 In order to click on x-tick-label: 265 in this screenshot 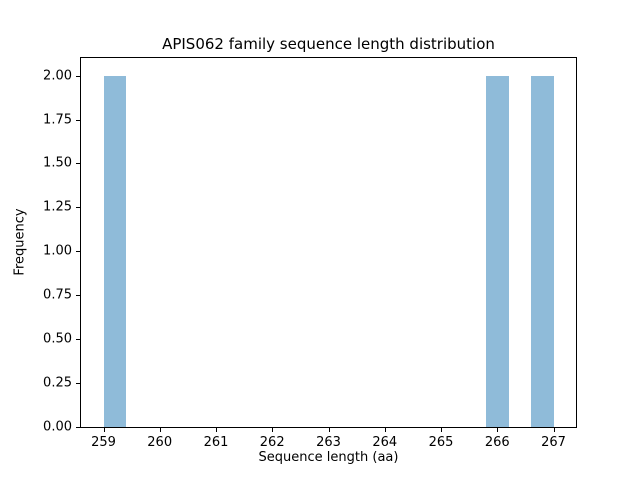, I will do `click(441, 442)`.